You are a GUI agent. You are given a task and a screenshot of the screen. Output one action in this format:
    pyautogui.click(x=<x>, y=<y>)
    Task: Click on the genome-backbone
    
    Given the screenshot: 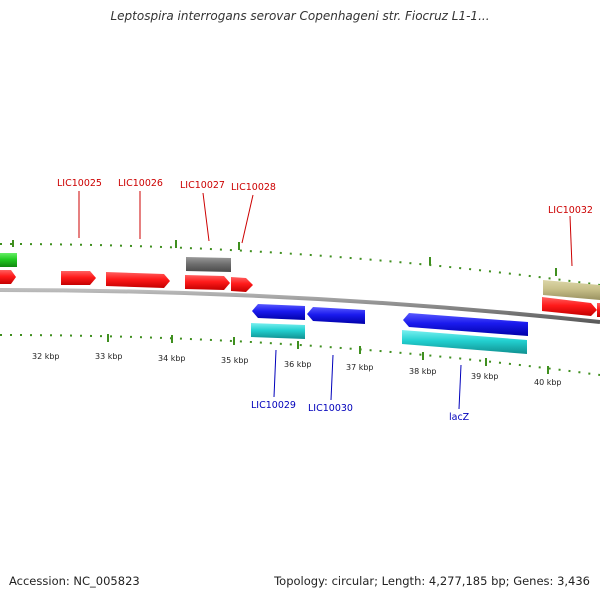 What is the action you would take?
    pyautogui.click(x=300, y=306)
    